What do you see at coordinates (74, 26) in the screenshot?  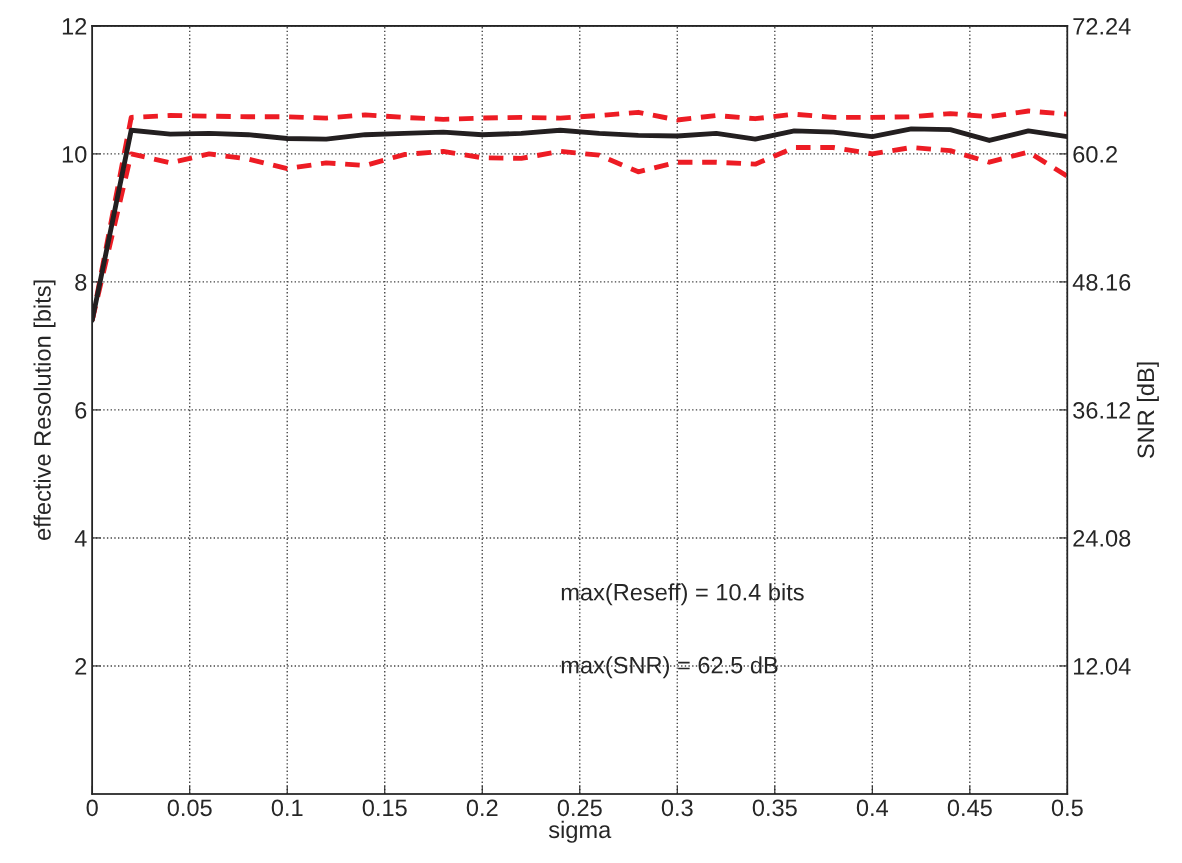 I see `y-tick-label: 12` at bounding box center [74, 26].